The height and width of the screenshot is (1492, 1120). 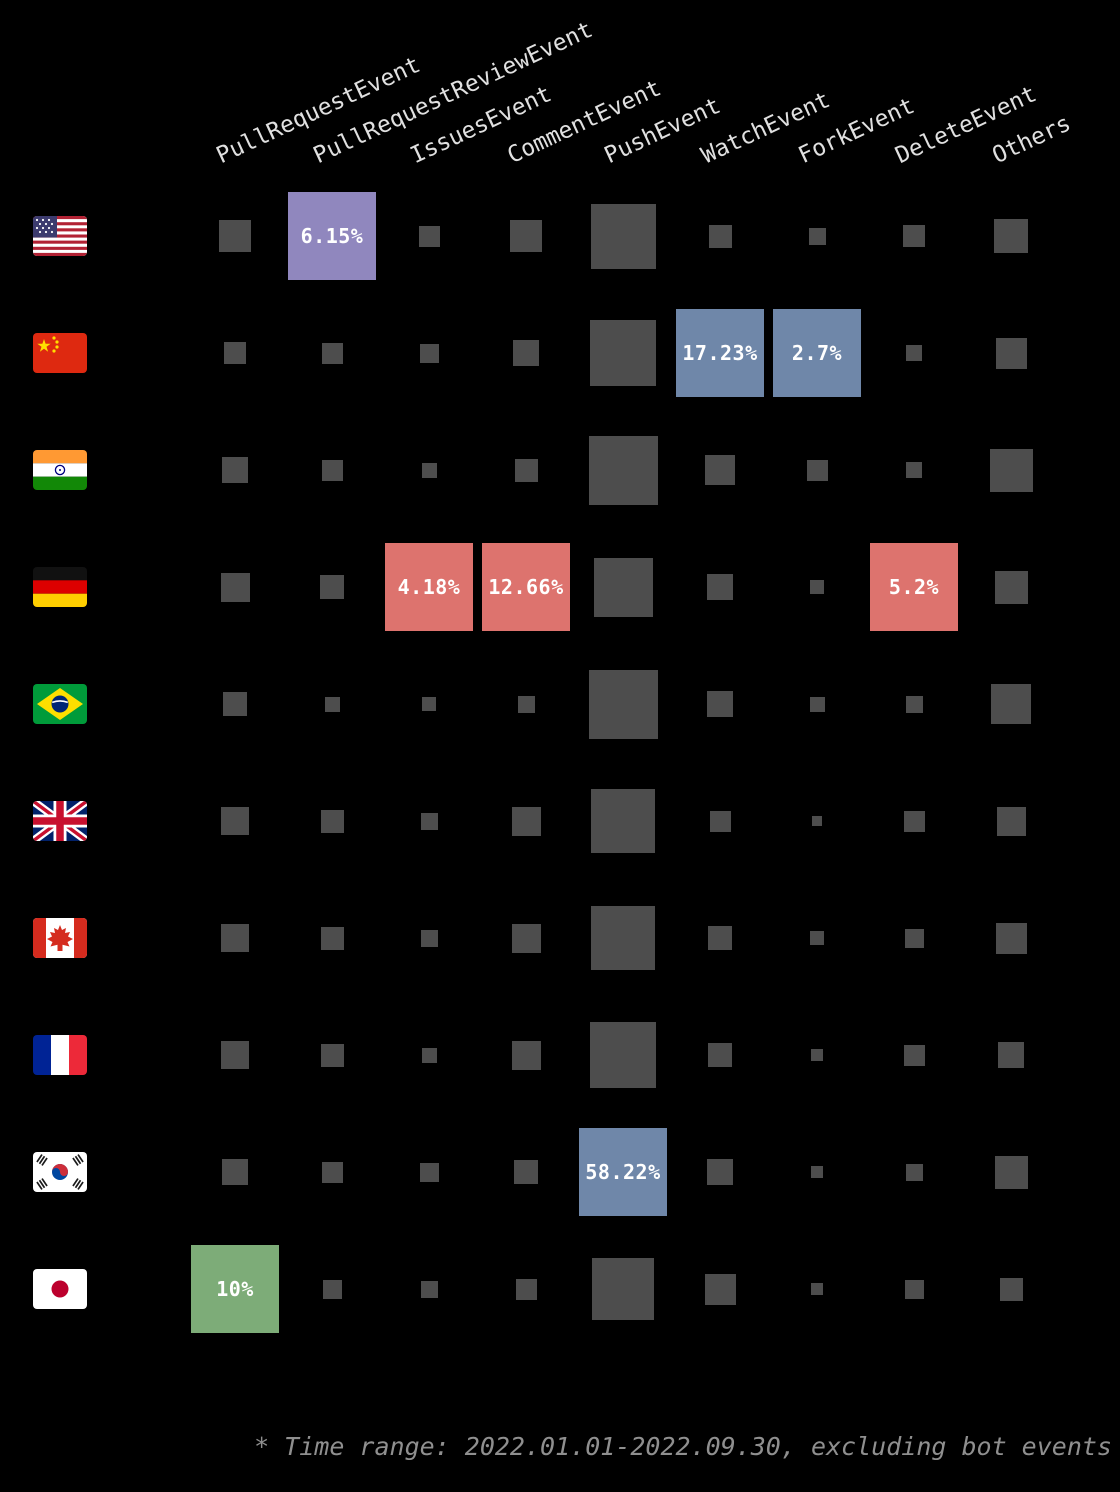 What do you see at coordinates (235, 1055) in the screenshot?
I see `heatmap-cell-fr-pullrequestevent` at bounding box center [235, 1055].